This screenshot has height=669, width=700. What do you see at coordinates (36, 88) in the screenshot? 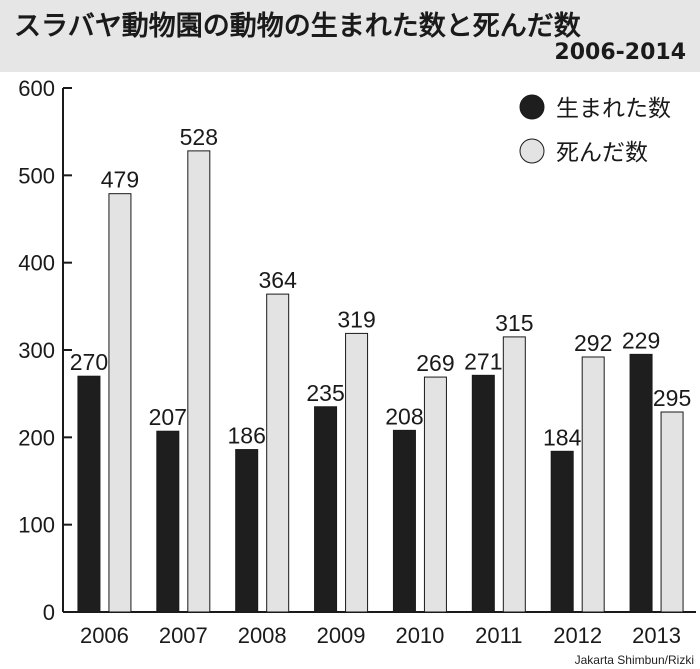
I see `y-tick-label: 600` at bounding box center [36, 88].